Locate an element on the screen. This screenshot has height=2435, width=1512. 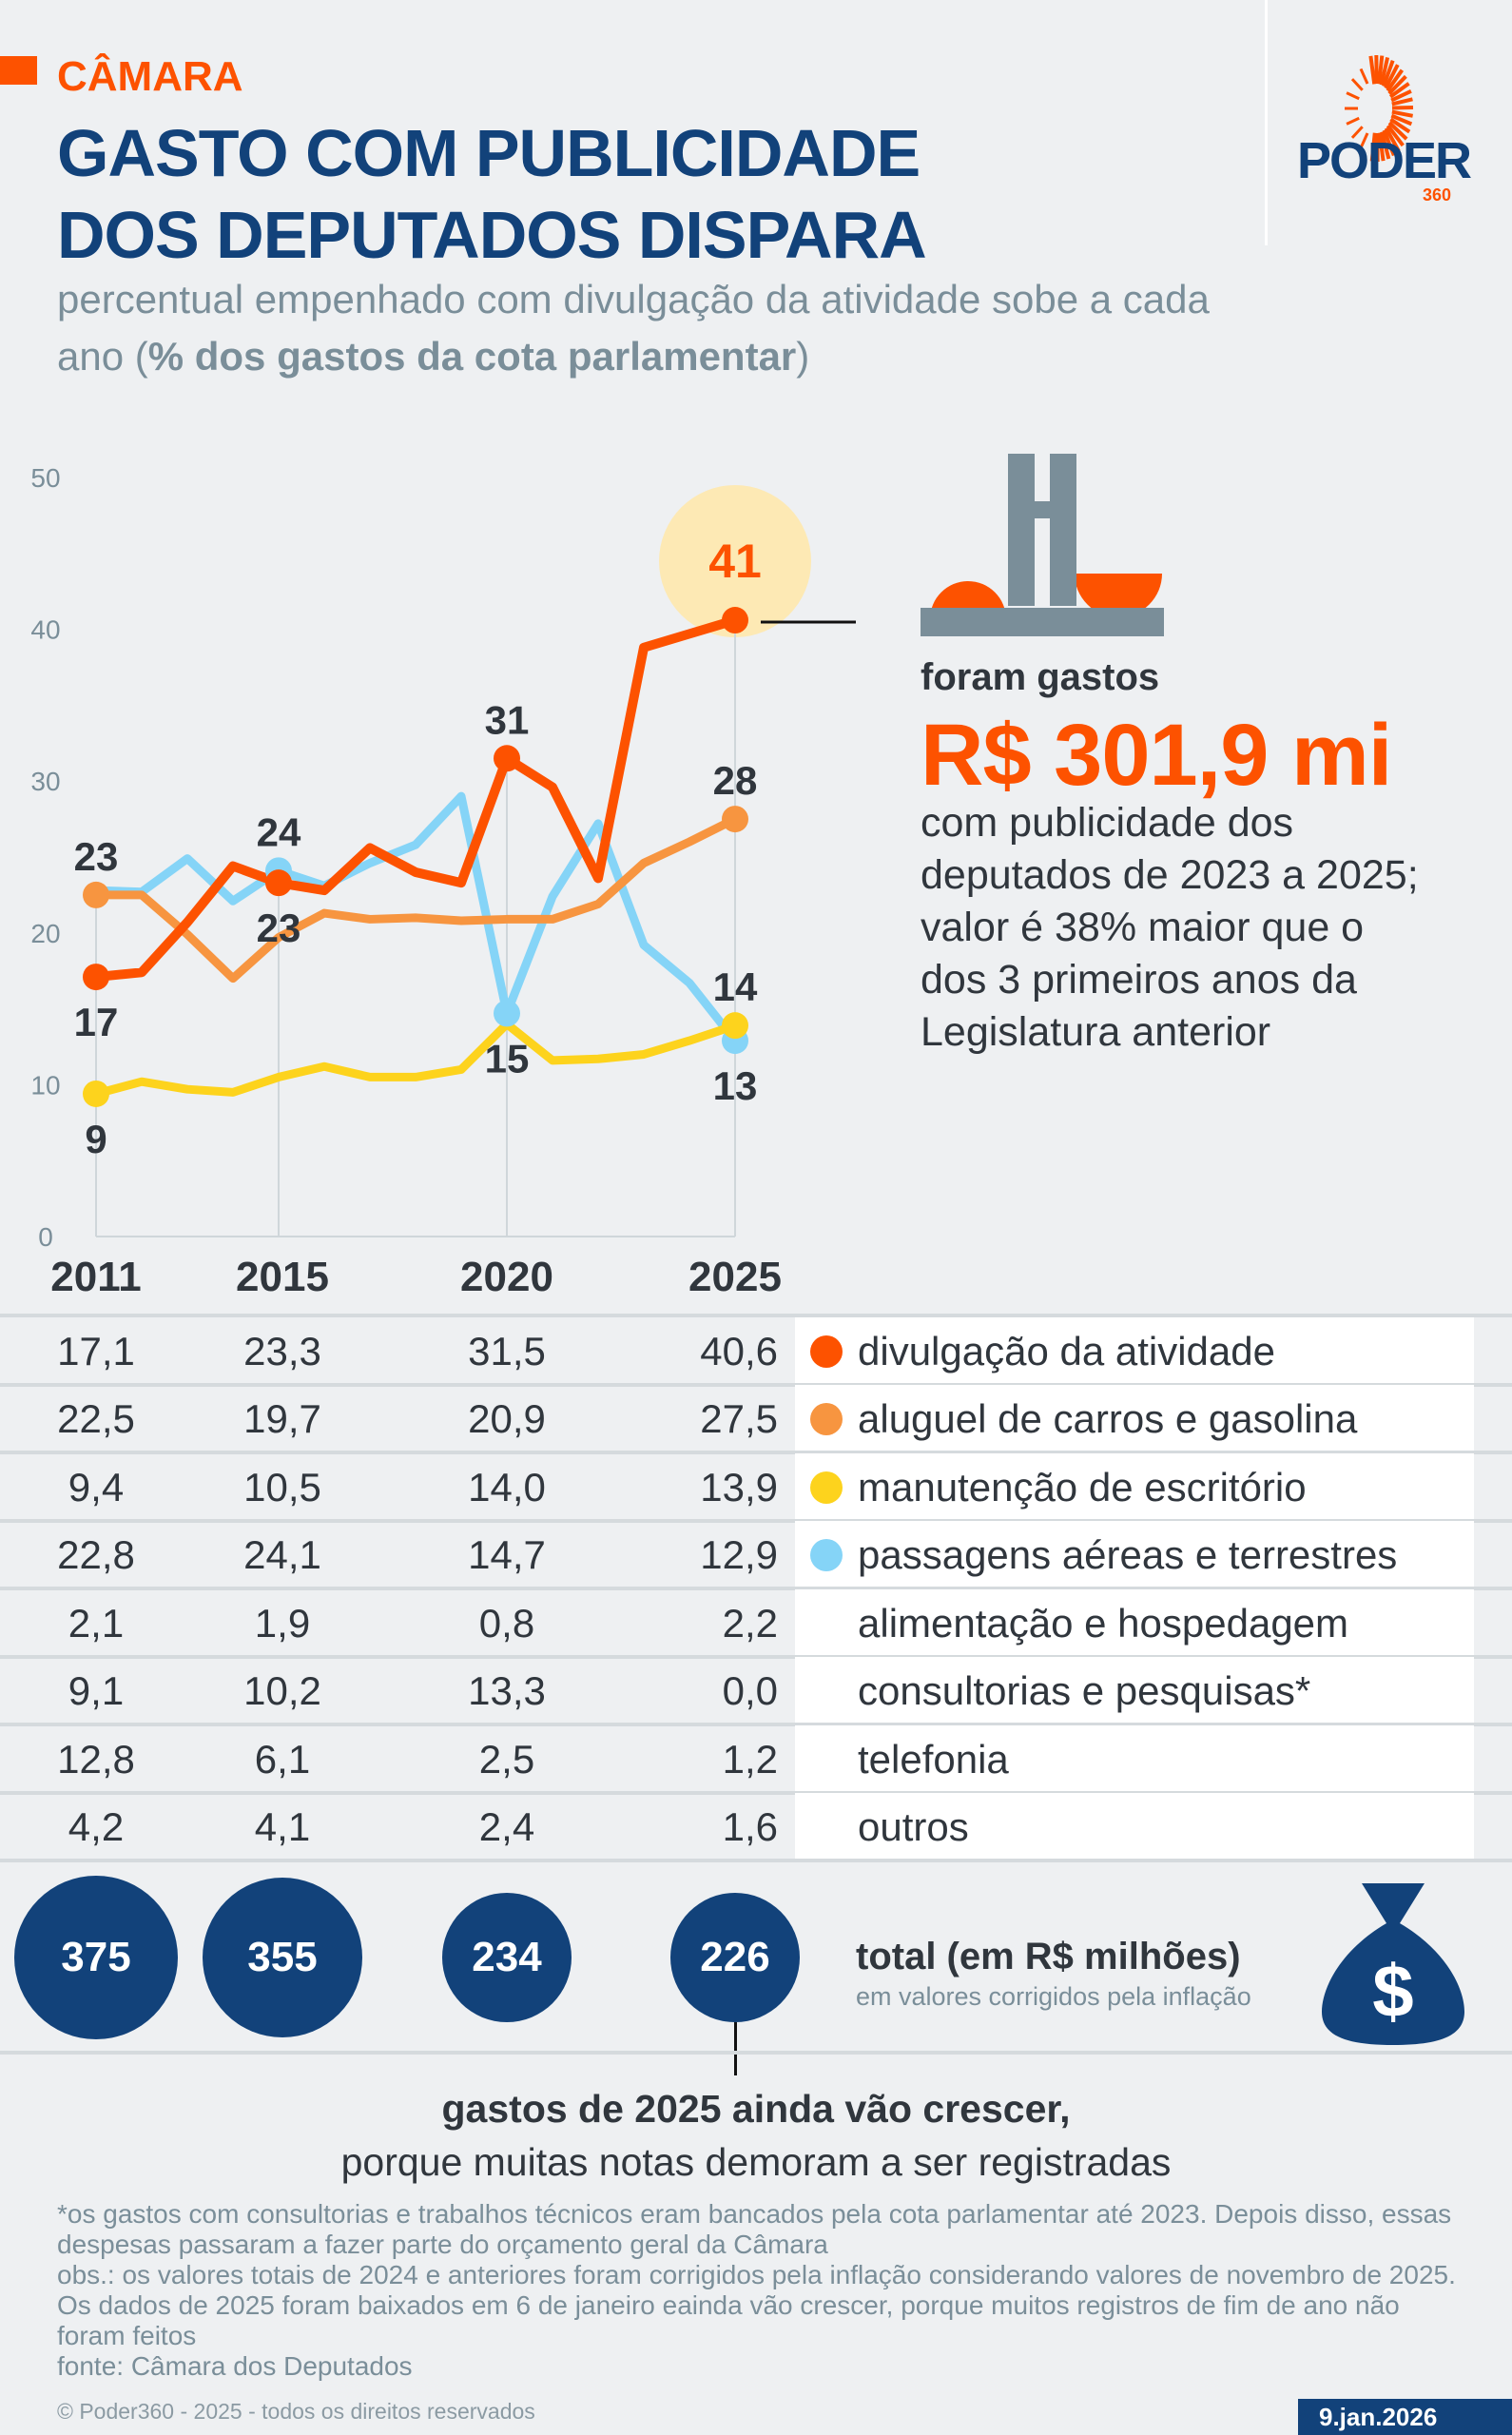
section-kicker: CÂMARA is located at coordinates (150, 76).